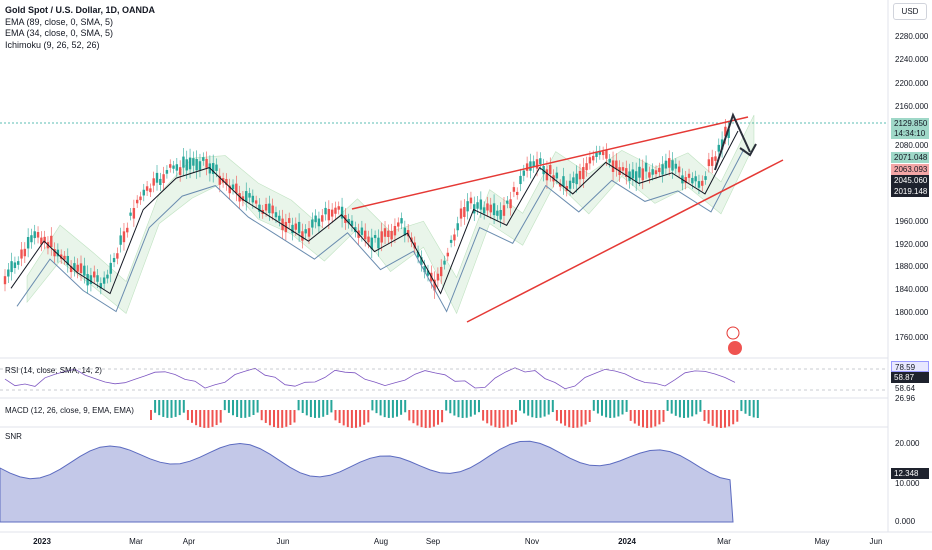 The height and width of the screenshot is (550, 932). Describe the element at coordinates (52, 44) in the screenshot. I see `indicator-ichimoku: Ichimoku (9, 26, 52, 26)` at that location.